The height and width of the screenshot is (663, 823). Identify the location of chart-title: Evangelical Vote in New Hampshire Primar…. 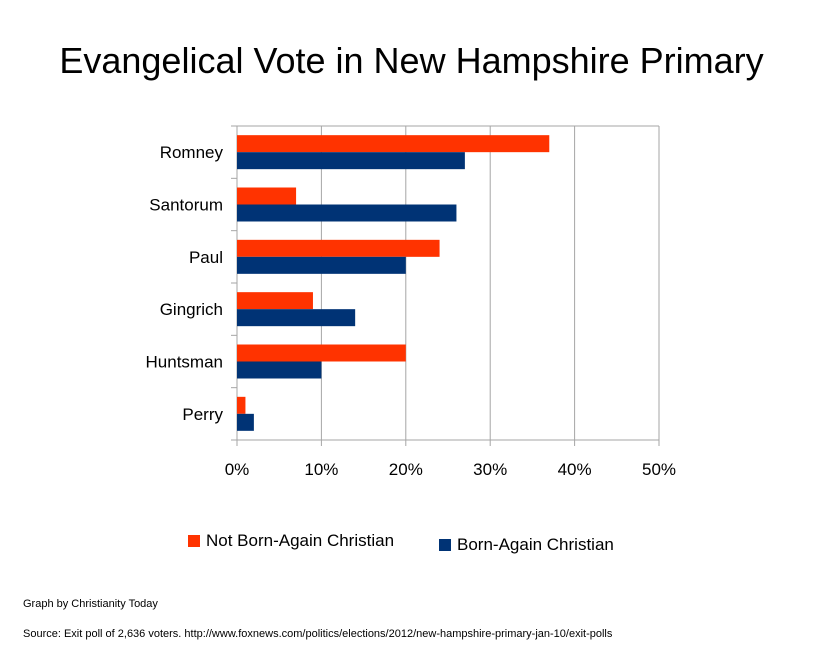
(411, 60).